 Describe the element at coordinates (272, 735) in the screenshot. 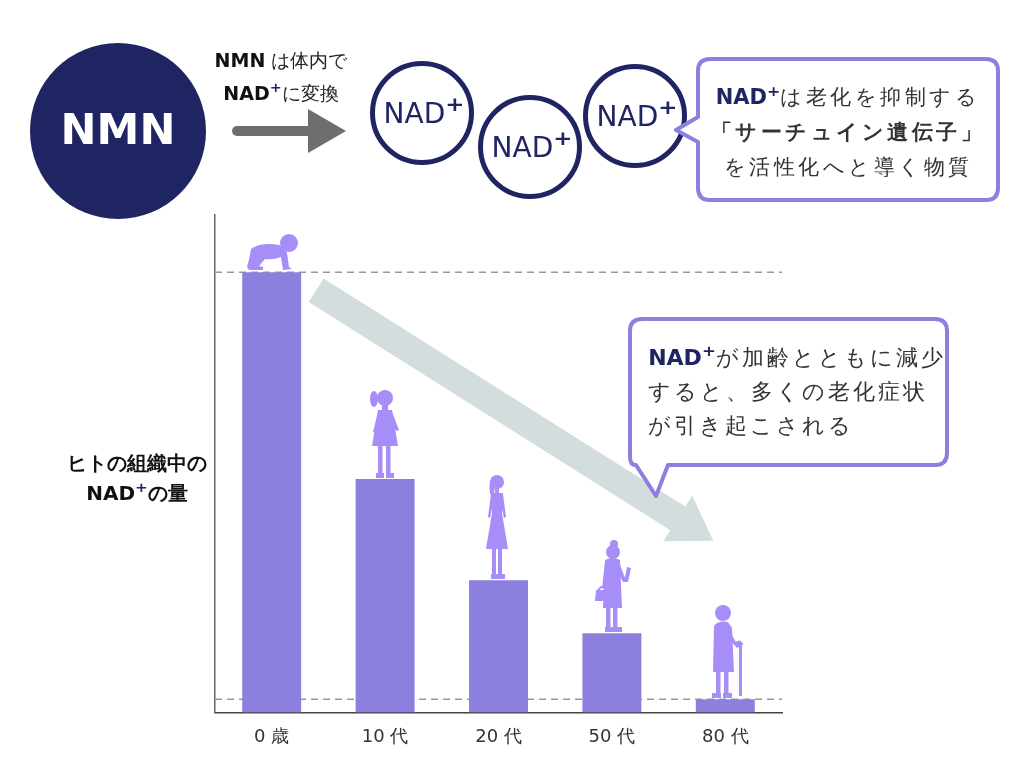

I see `x-tick-label: 0 歳` at that location.